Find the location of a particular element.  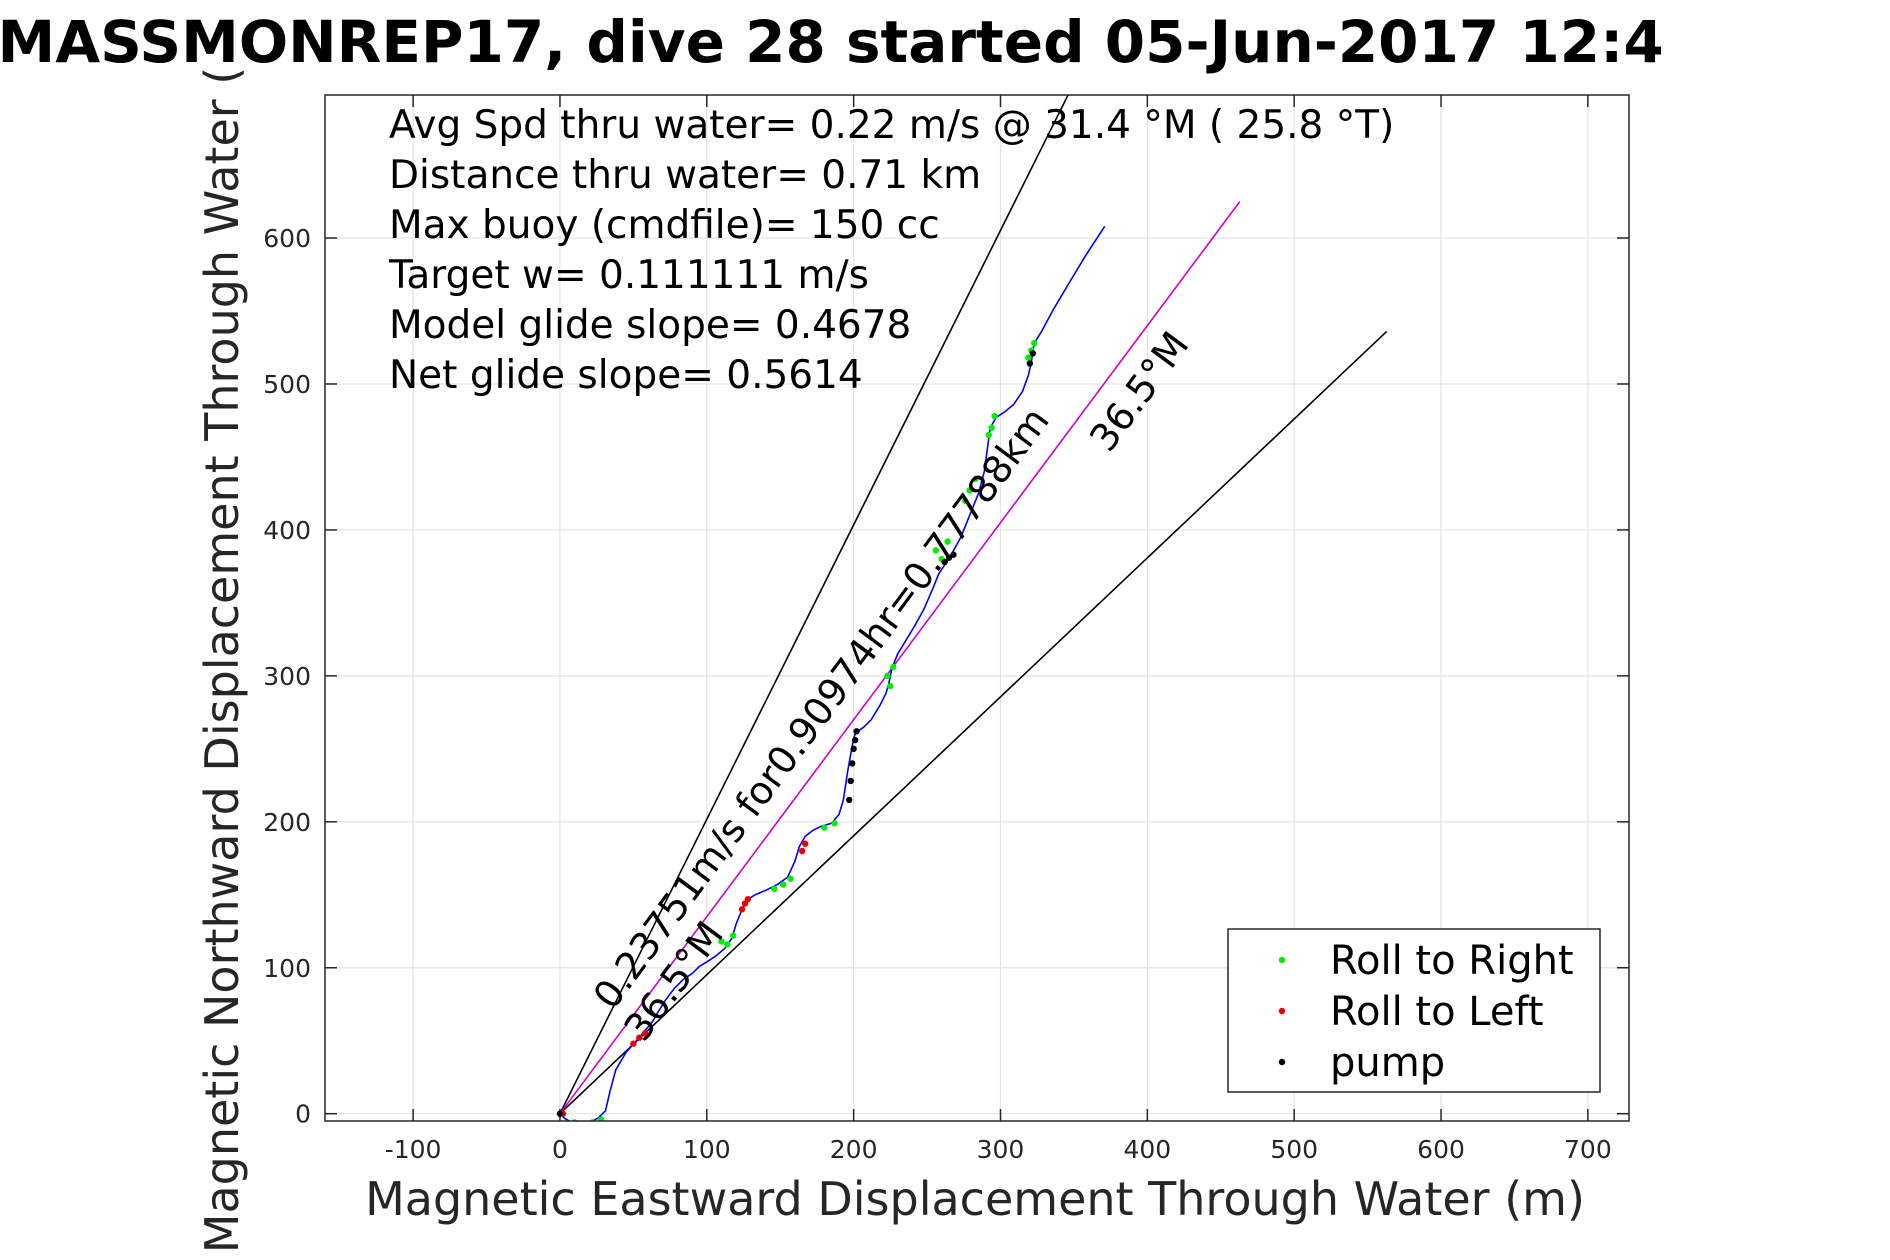

y-tick-label: 300 is located at coordinates (287, 676).